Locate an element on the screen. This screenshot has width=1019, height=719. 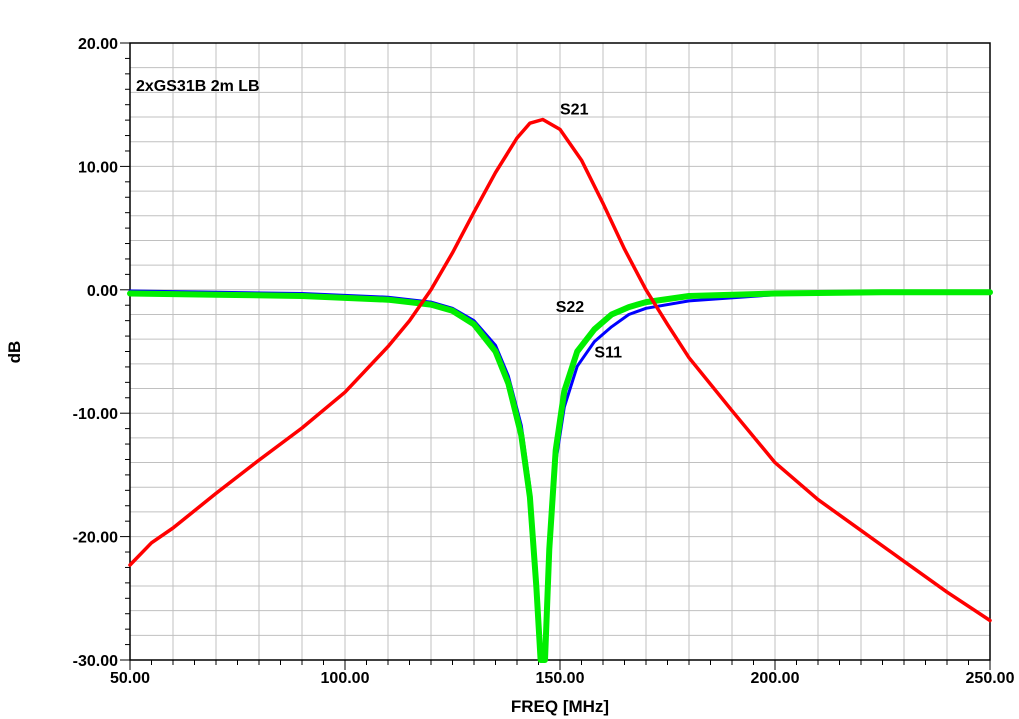
y-tick-label: -10.00 is located at coordinates (95, 414).